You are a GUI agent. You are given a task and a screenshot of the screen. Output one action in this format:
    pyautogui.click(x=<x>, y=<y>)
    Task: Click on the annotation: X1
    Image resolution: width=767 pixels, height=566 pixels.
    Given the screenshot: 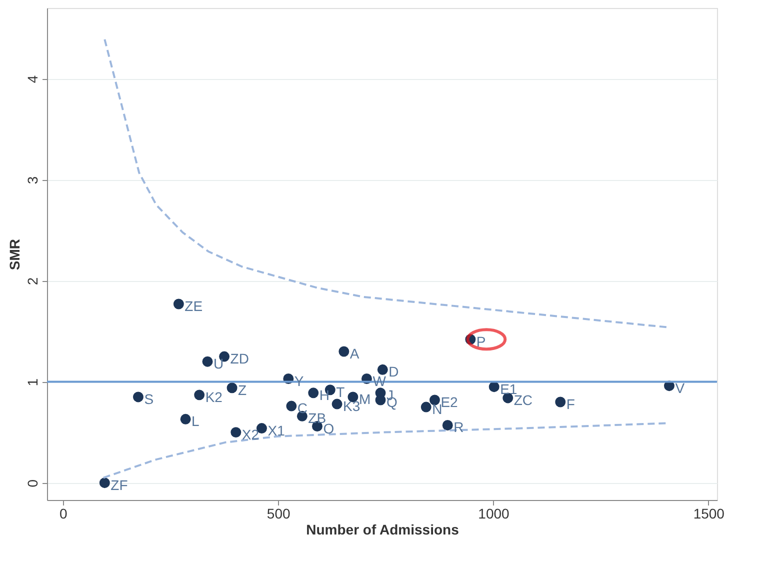 What is the action you would take?
    pyautogui.click(x=277, y=430)
    